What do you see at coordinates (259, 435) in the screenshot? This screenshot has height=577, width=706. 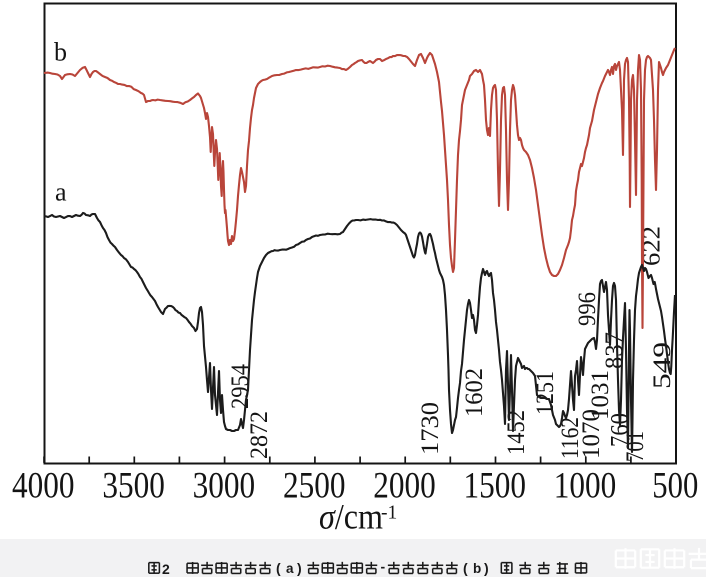 I see `svg-text: 2872` at bounding box center [259, 435].